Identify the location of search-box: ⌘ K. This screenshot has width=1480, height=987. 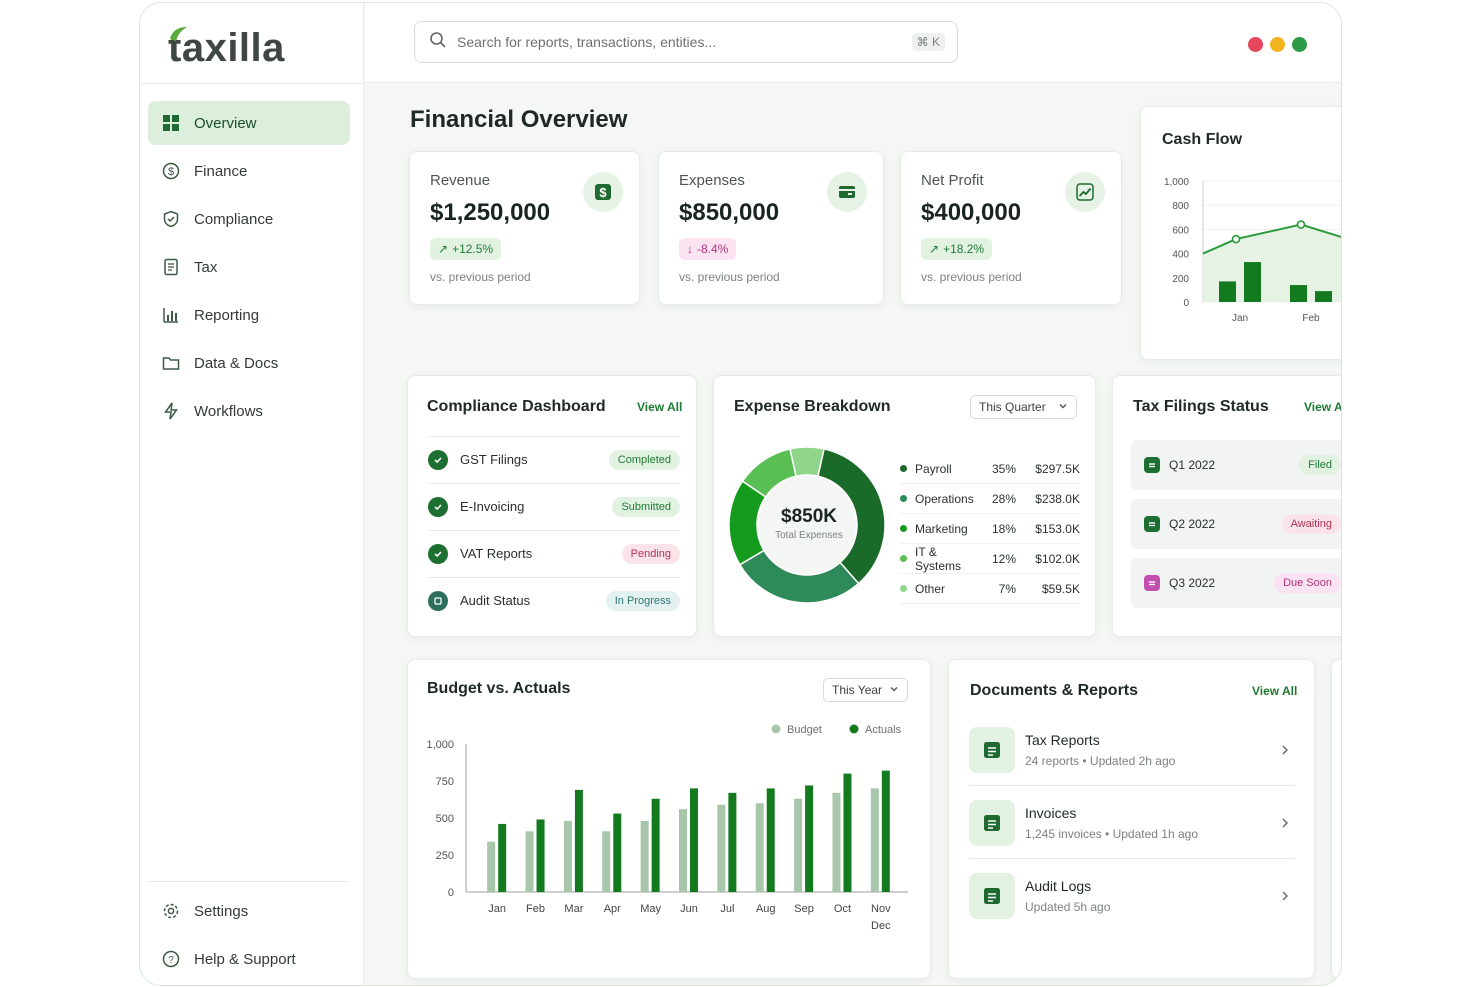
(686, 42).